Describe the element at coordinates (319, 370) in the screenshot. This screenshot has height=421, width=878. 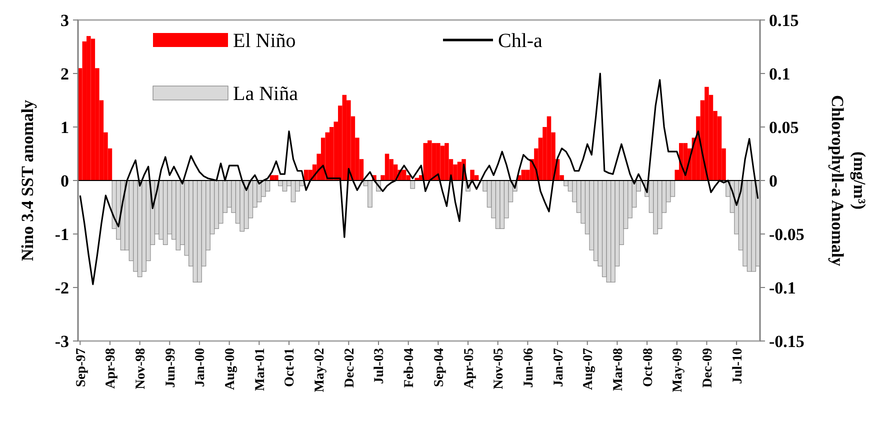
I see `x-tick-label: May-02` at that location.